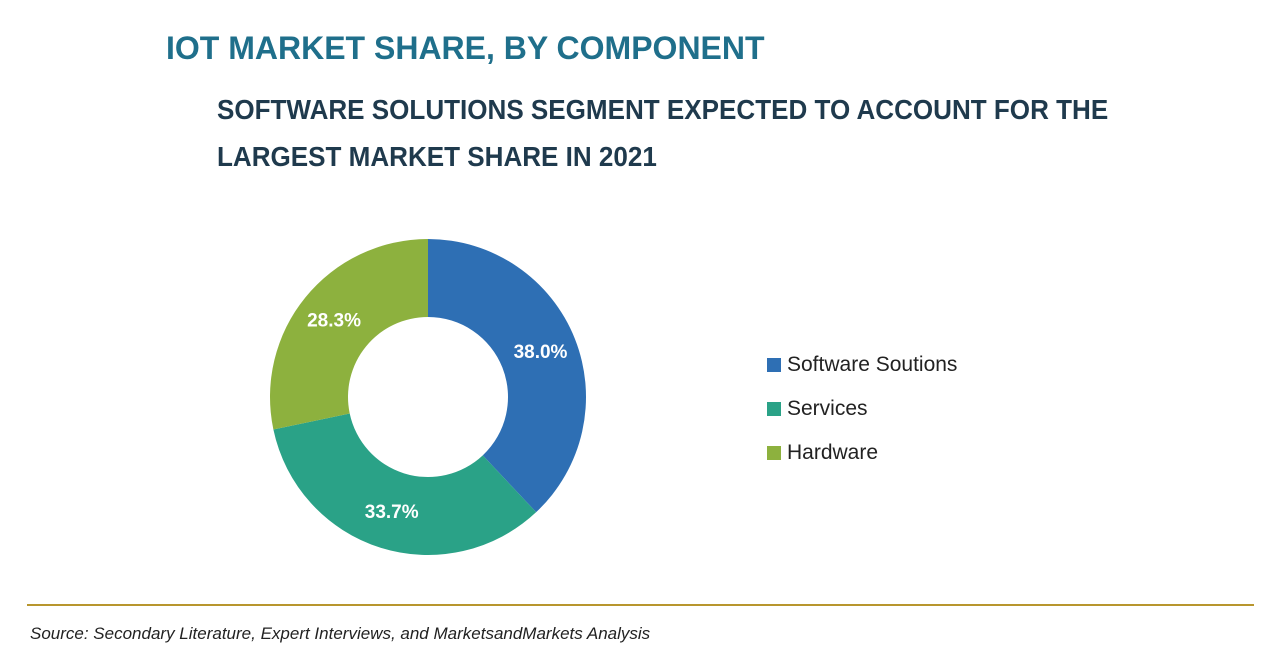  Describe the element at coordinates (405, 484) in the screenshot. I see `donut-slice-services` at that location.